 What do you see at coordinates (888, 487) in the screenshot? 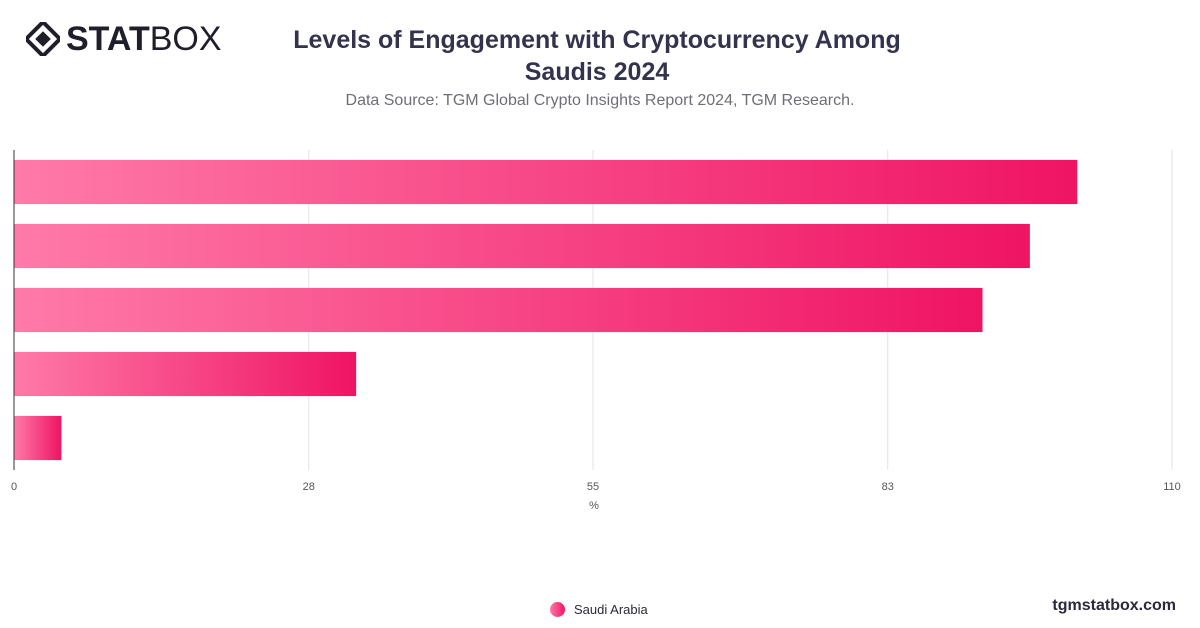
I see `x-tick-label: 83` at bounding box center [888, 487].